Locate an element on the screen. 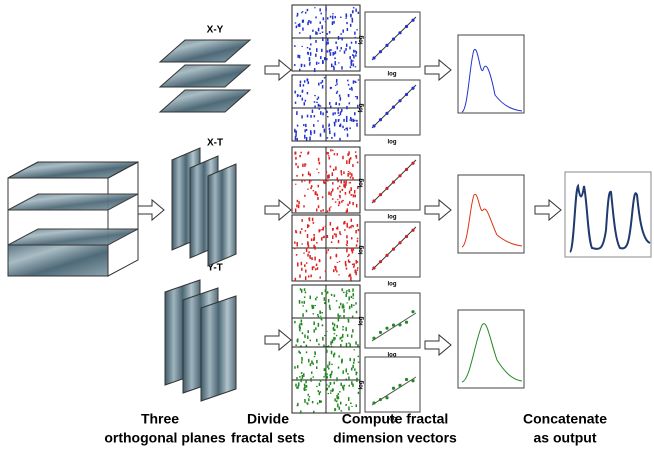 Image resolution: width=654 pixels, height=452 pixels. density-plot is located at coordinates (491, 74).